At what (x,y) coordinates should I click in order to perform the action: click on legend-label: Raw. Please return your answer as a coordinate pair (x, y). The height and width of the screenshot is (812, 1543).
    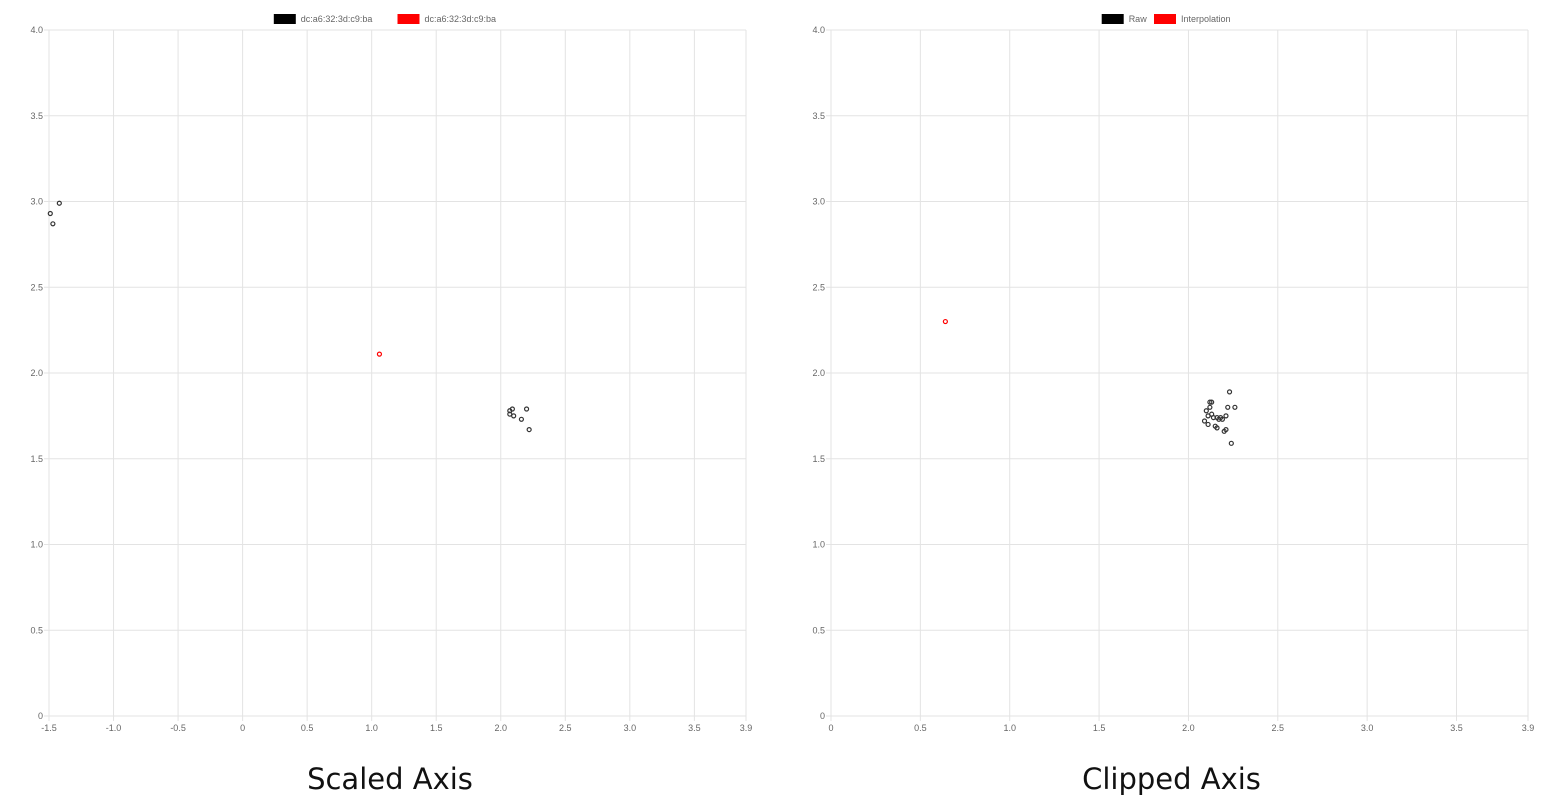
    Looking at the image, I should click on (1138, 19).